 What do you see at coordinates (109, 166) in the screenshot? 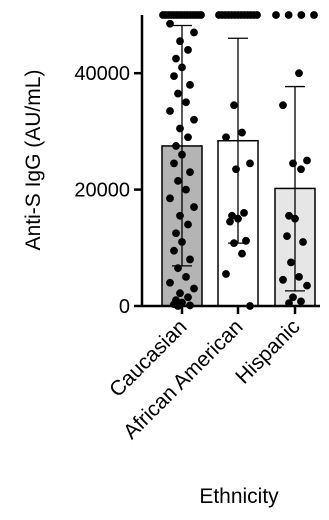
I see `y-axis: 0 20000 40000` at bounding box center [109, 166].